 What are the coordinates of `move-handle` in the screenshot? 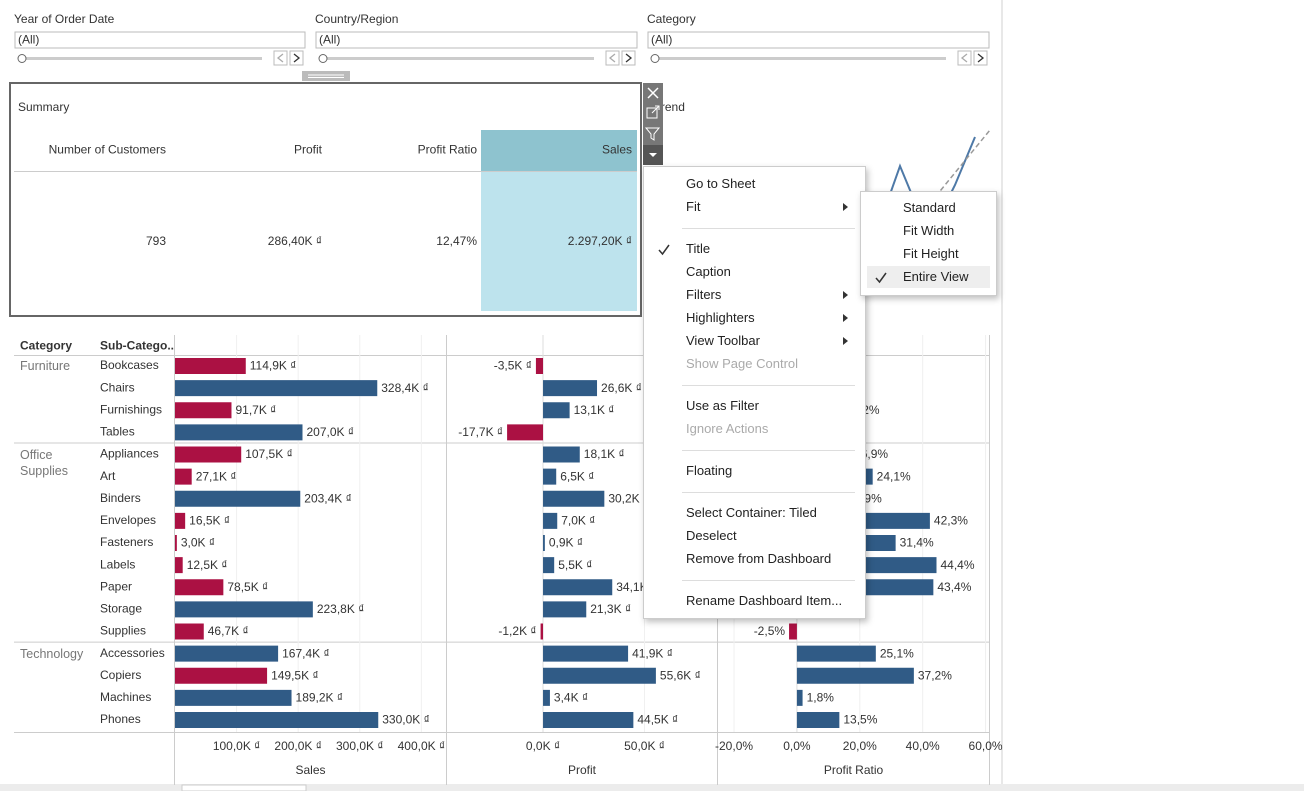 It's located at (326, 76).